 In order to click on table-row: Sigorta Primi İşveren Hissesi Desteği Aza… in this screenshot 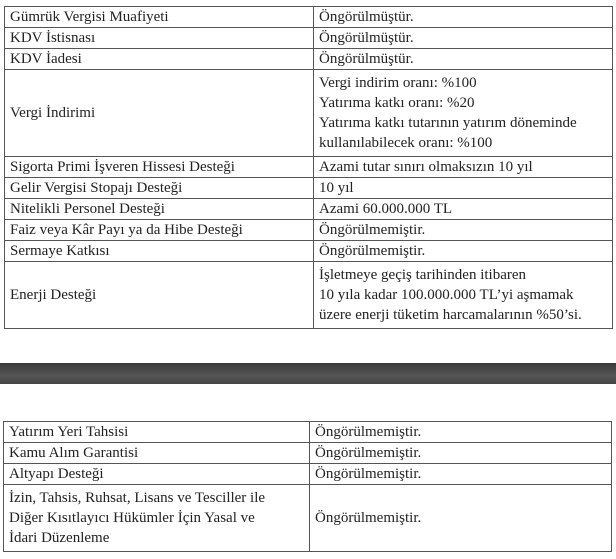, I will do `click(308, 167)`.